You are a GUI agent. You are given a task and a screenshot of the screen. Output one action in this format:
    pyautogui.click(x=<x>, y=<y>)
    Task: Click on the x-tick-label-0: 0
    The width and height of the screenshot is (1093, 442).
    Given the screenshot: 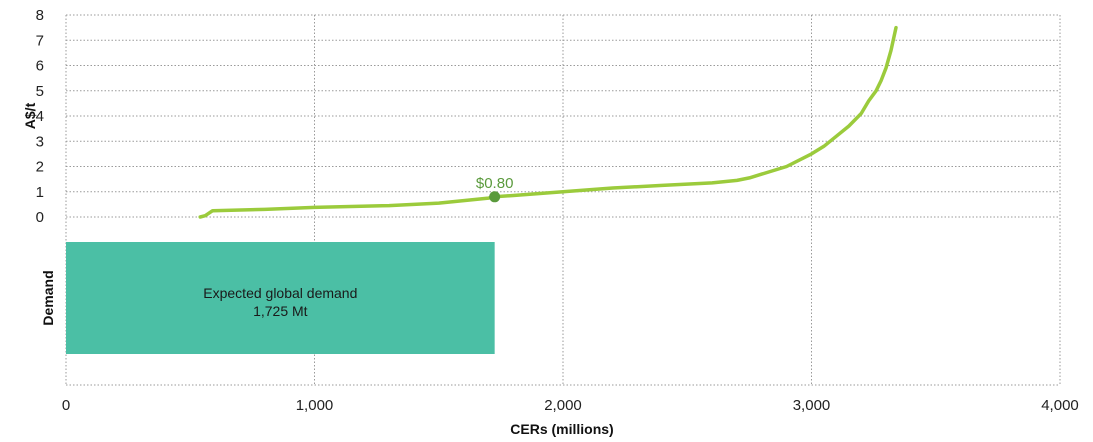 What is the action you would take?
    pyautogui.click(x=66, y=405)
    